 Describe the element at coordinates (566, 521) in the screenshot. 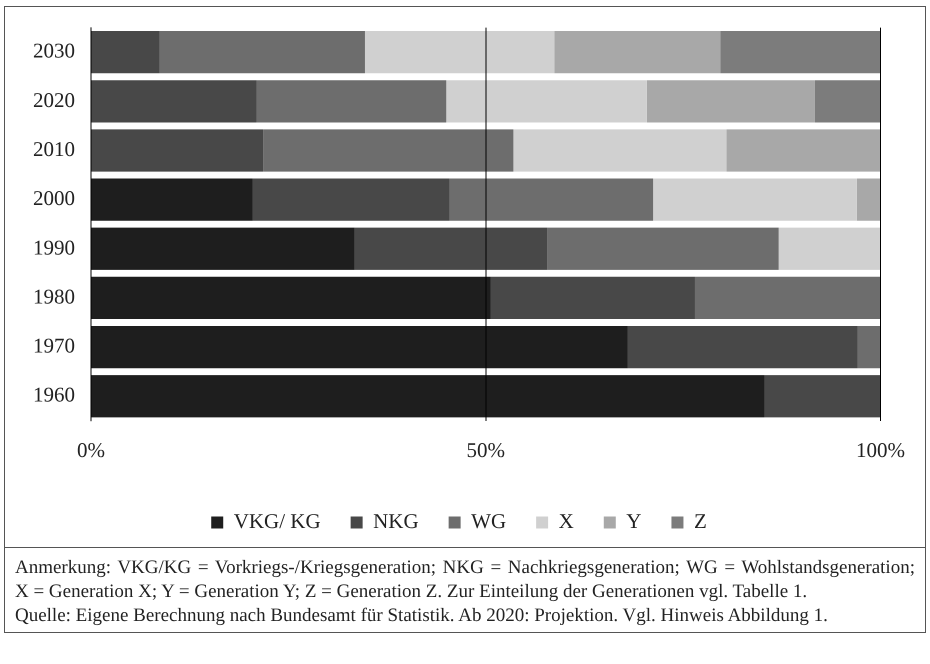

I see `legend-label: X` at that location.